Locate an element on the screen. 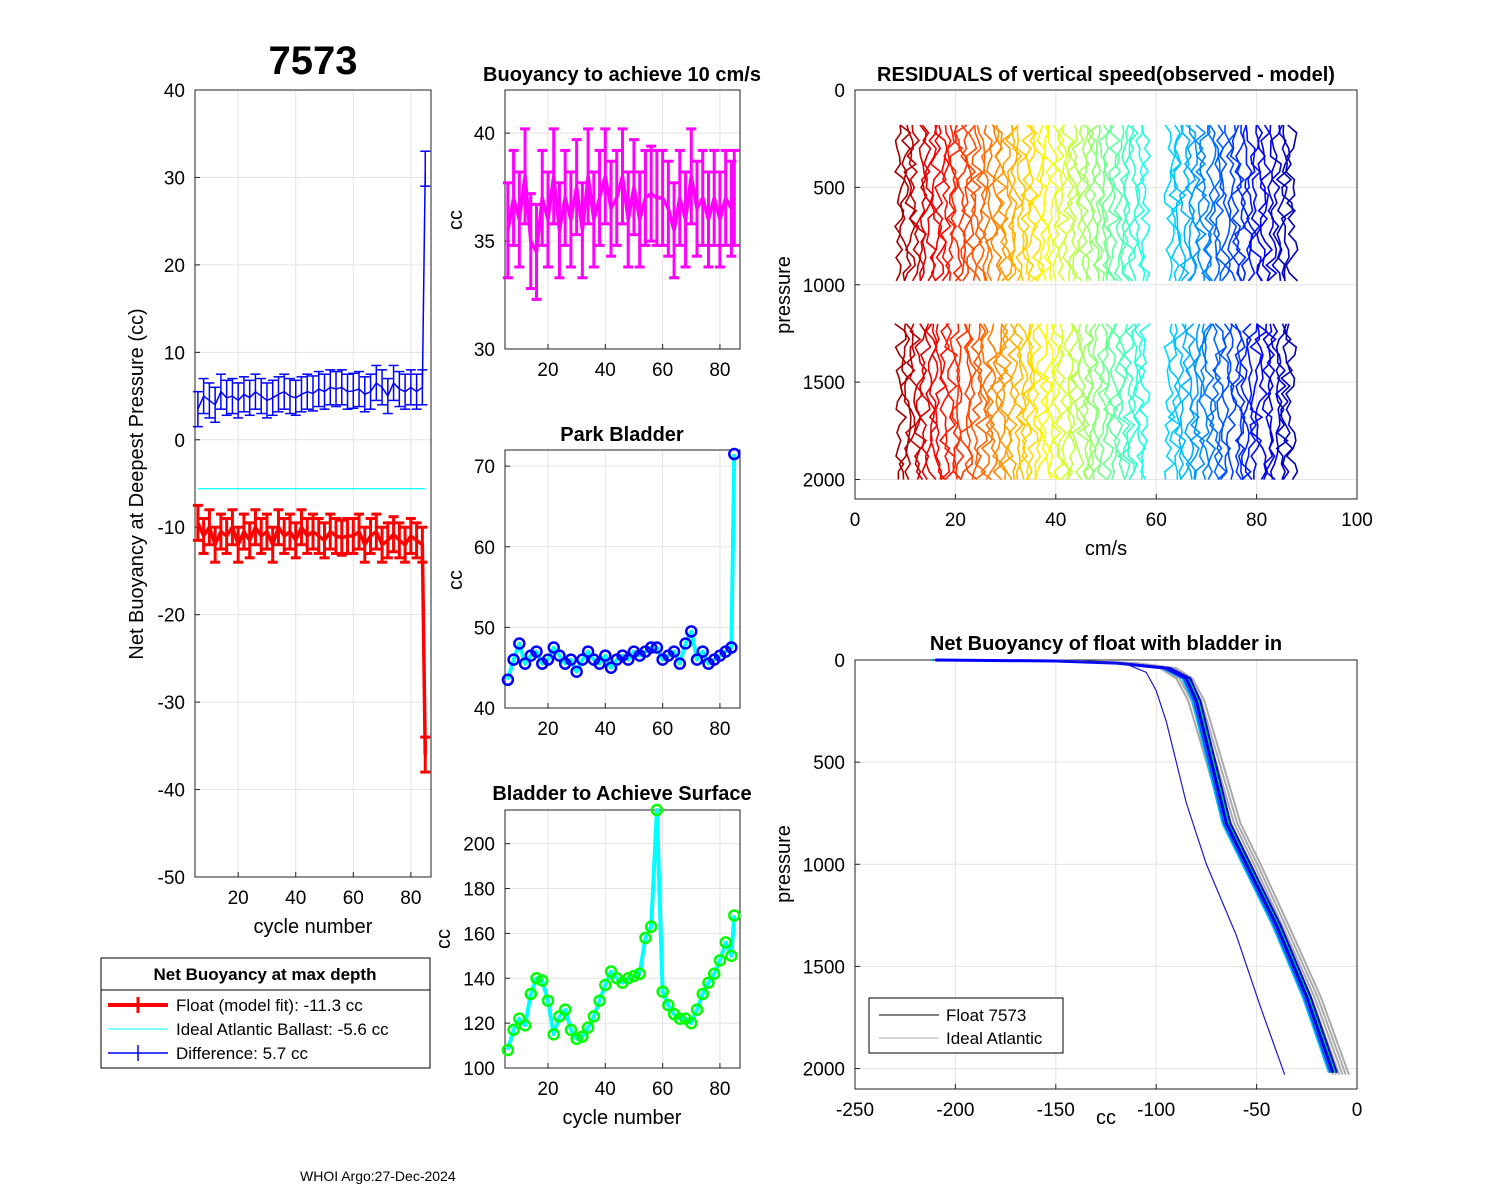  x-axis-label: cm/s is located at coordinates (1106, 549).